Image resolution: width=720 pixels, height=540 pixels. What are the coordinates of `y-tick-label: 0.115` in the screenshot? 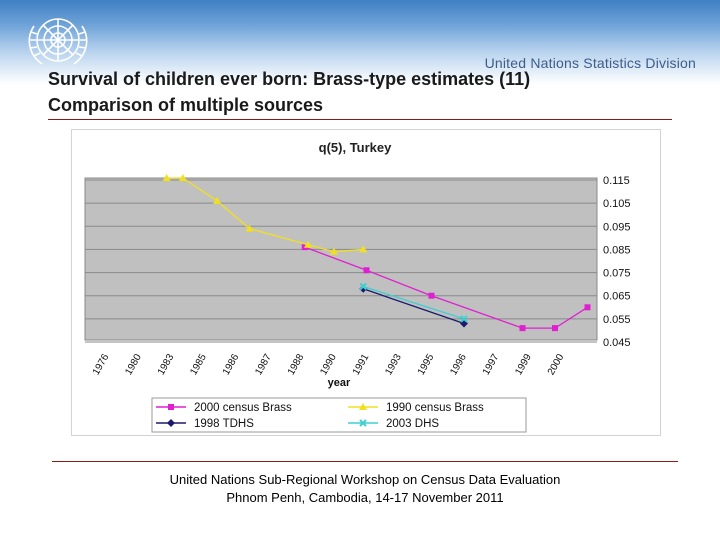 It's located at (616, 181).